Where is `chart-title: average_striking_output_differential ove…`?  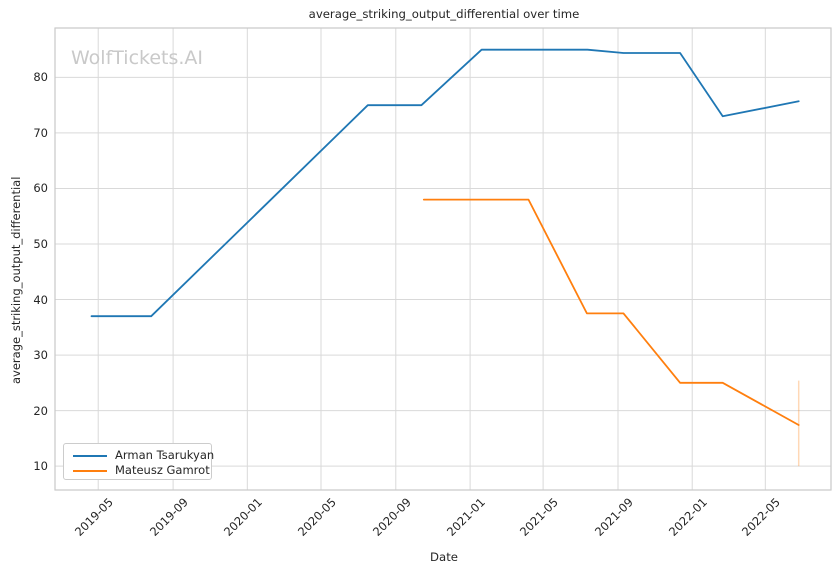 chart-title: average_striking_output_differential ove… is located at coordinates (444, 14).